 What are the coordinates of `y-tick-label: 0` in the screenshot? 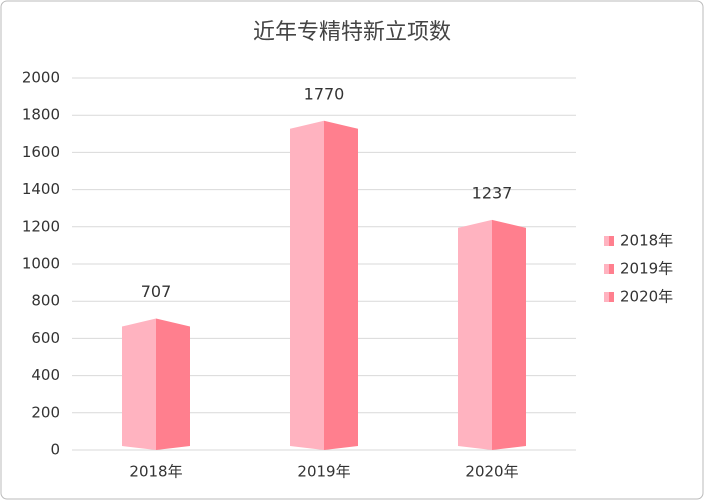 It's located at (55, 450).